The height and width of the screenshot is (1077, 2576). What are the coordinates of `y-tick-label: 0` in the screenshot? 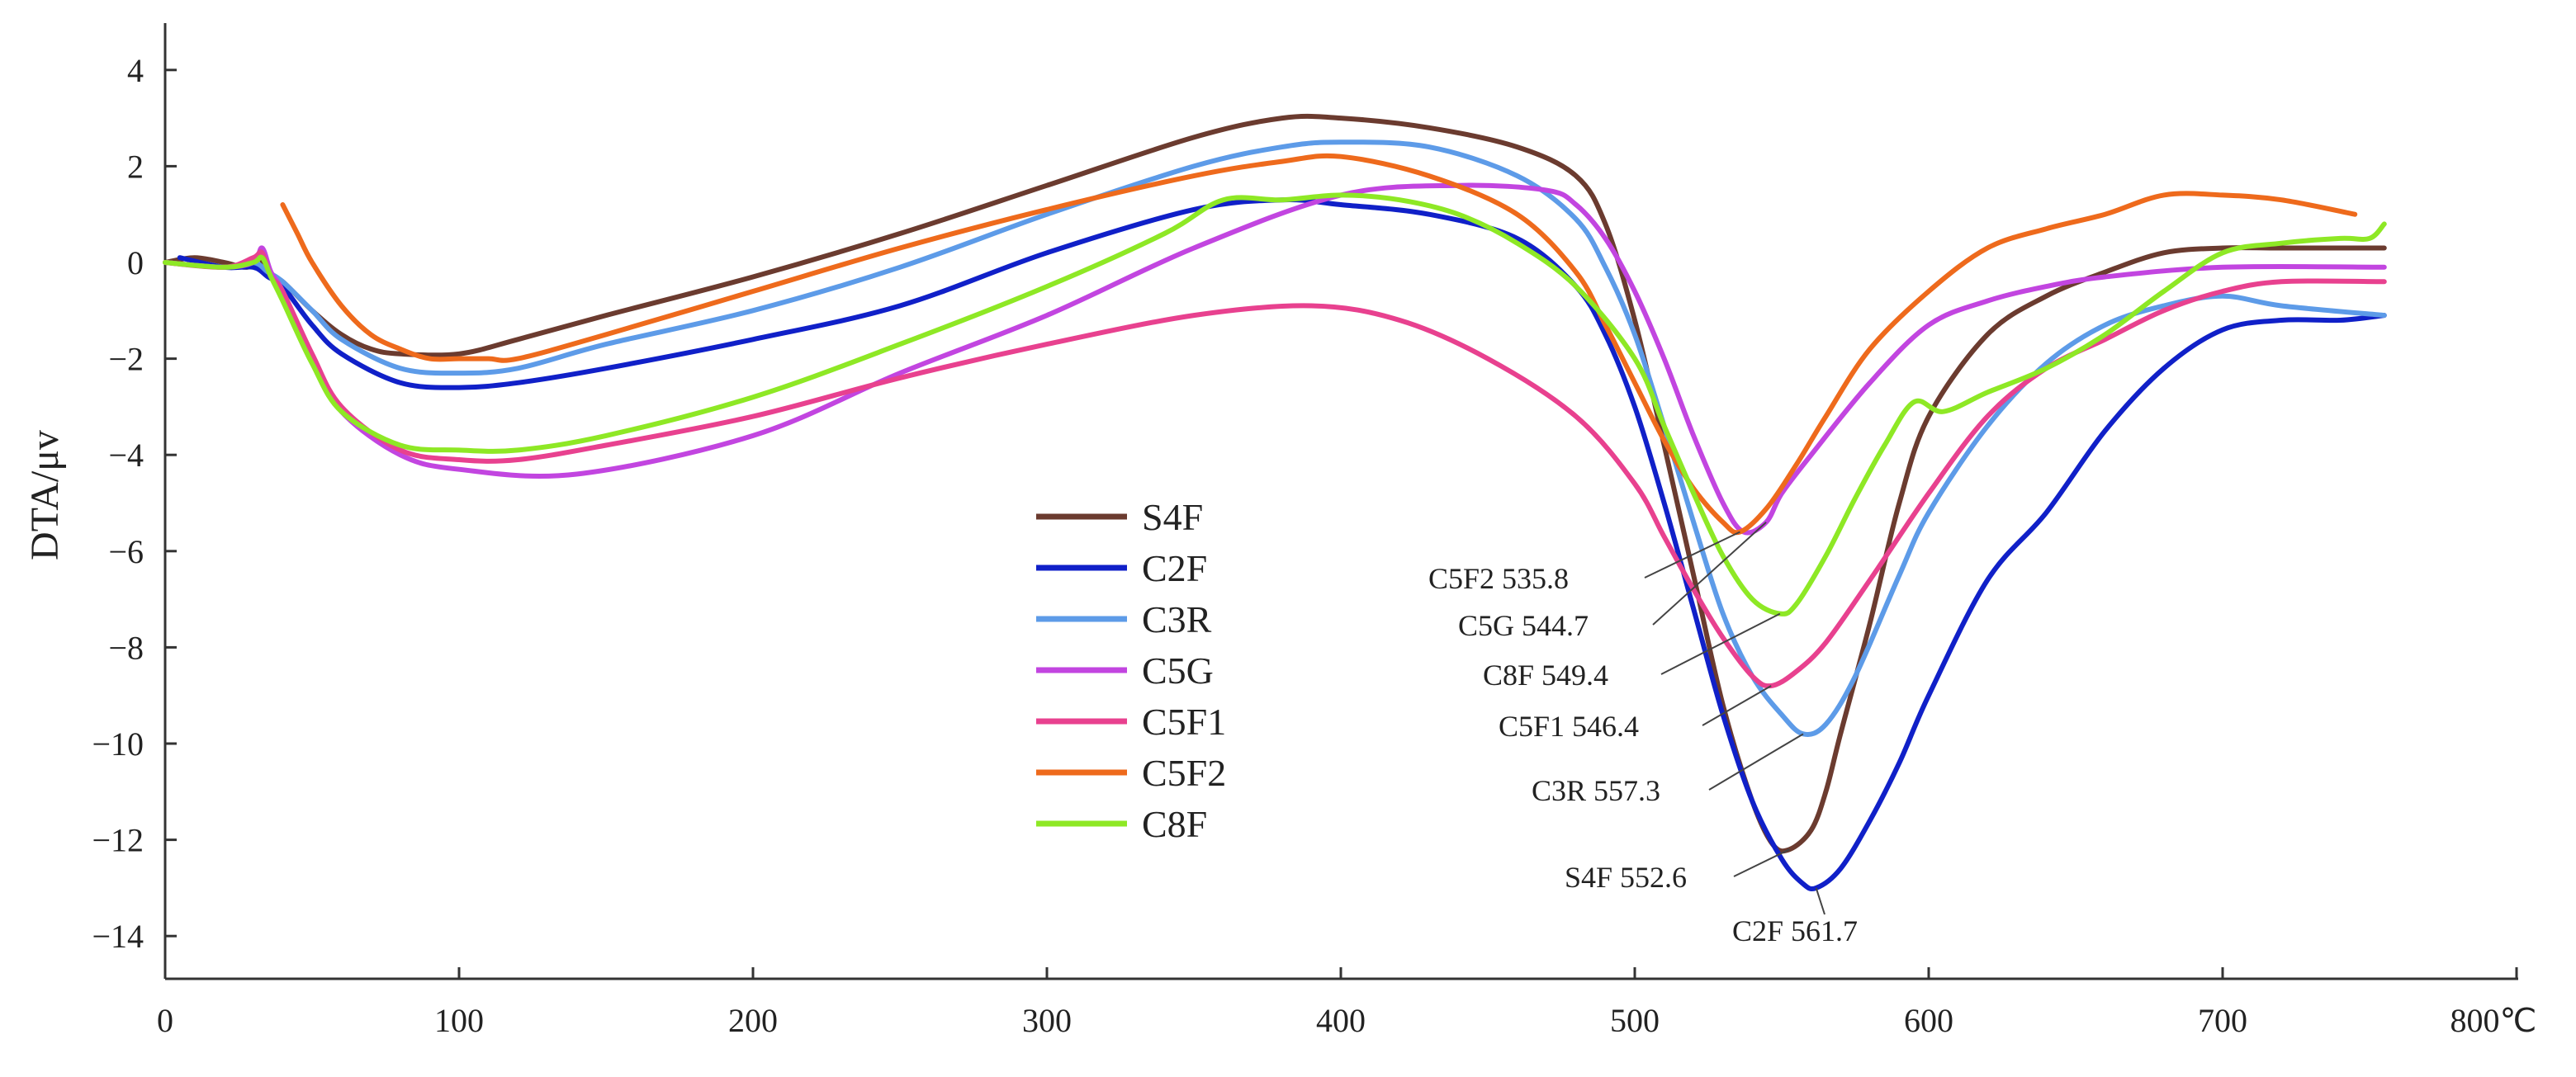 It's located at (135, 262).